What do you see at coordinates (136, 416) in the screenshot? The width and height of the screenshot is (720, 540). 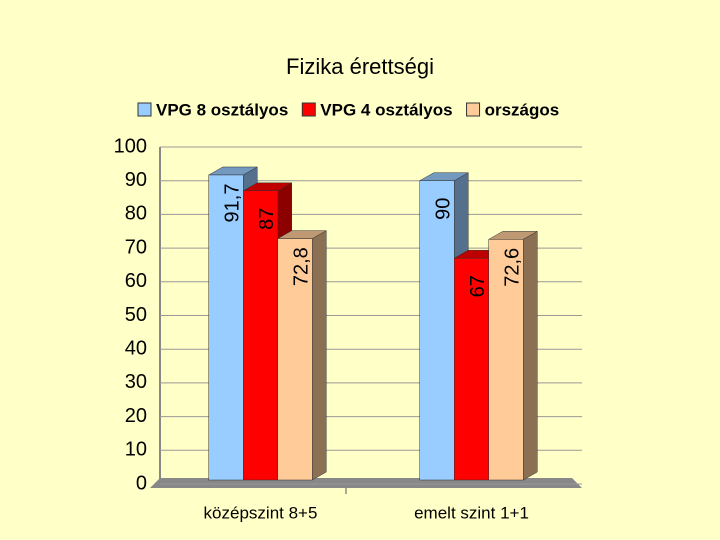 I see `y-tick-label: 20` at bounding box center [136, 416].